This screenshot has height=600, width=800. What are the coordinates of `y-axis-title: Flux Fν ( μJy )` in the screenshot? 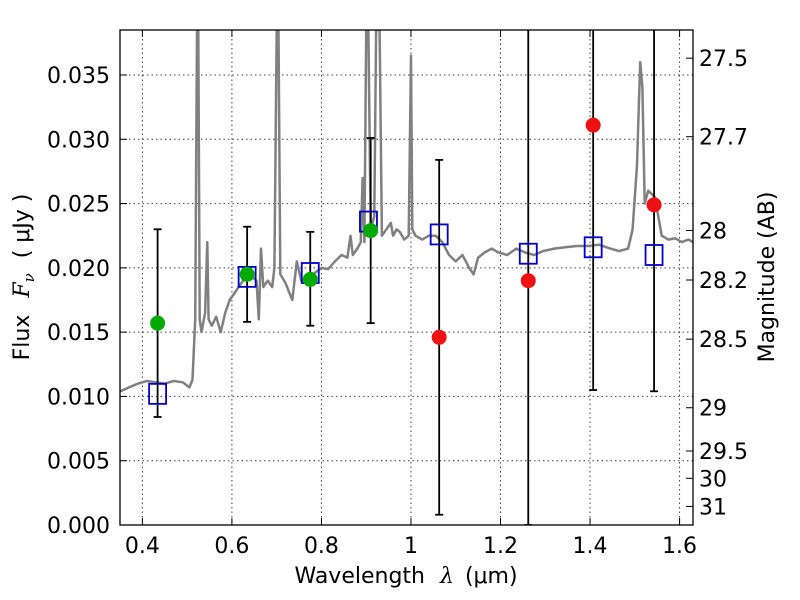 It's located at (25, 277).